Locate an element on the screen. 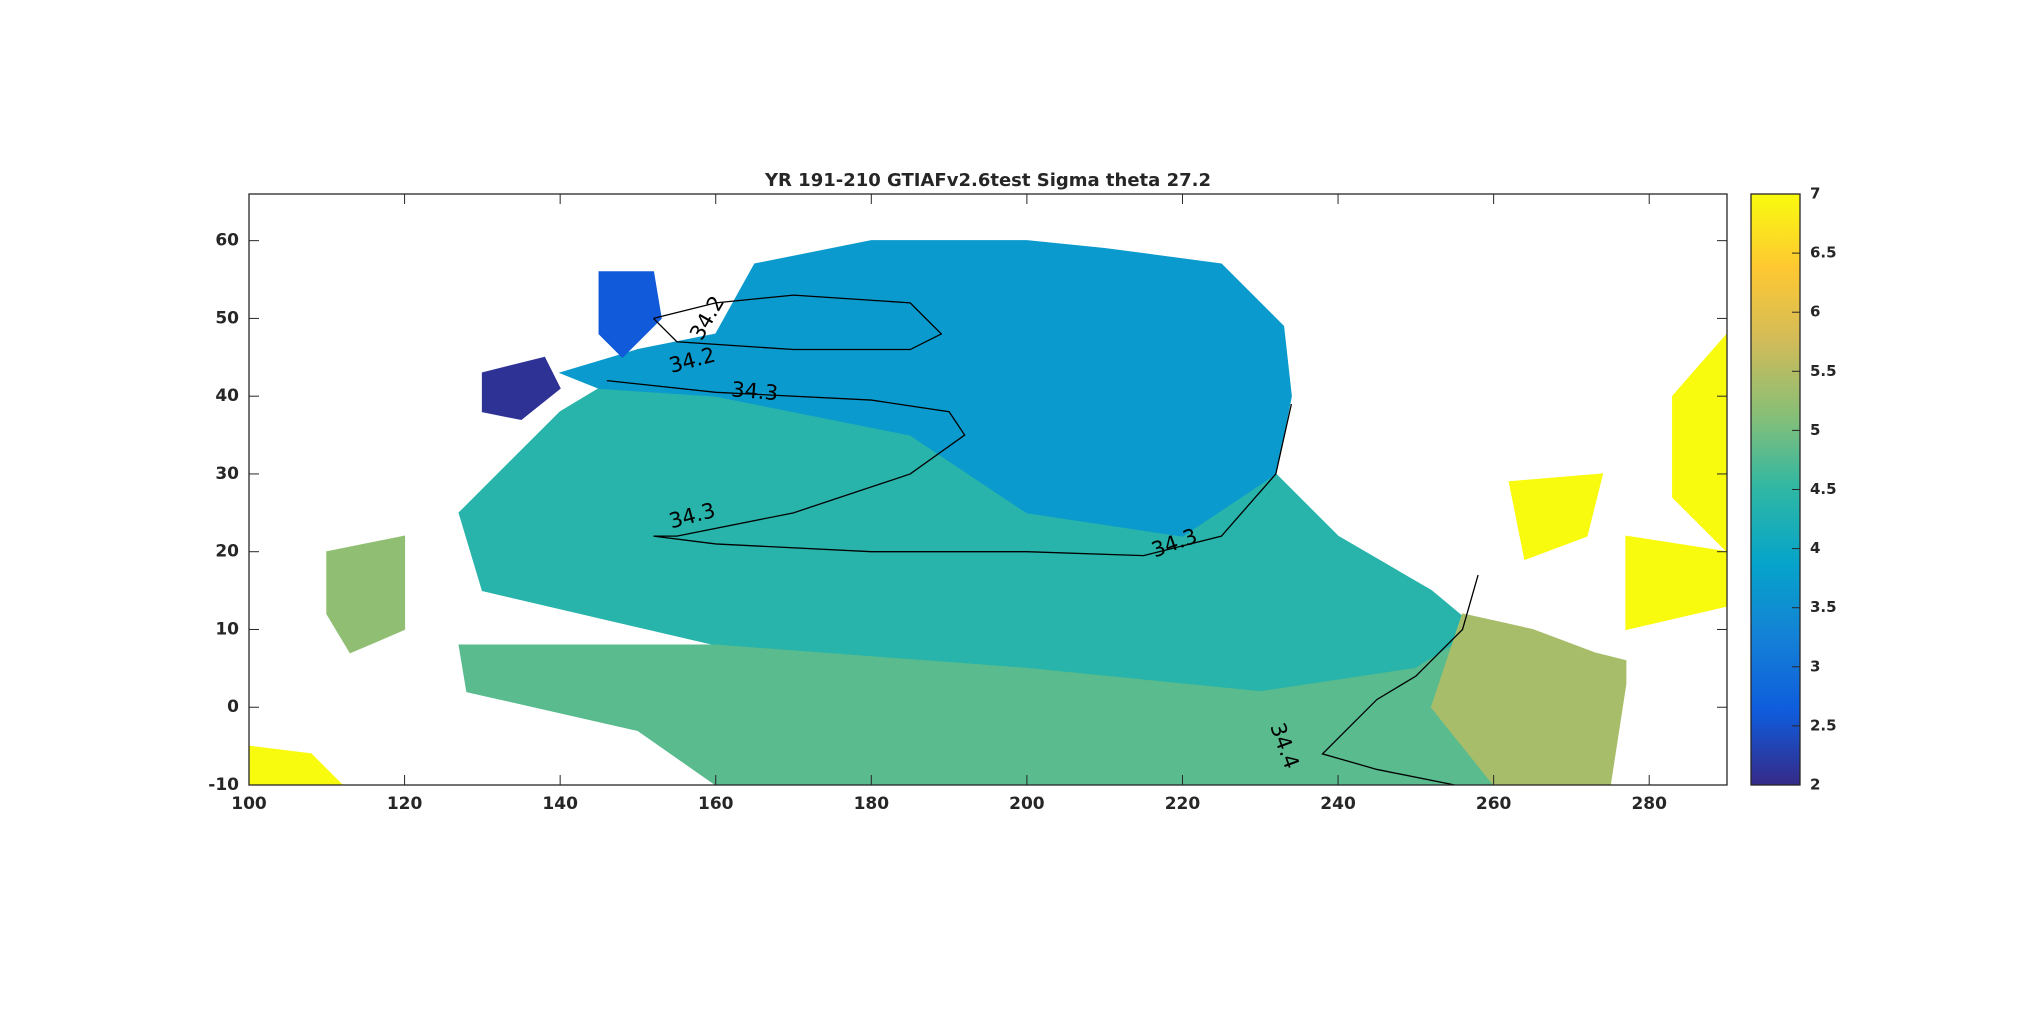 This screenshot has height=1016, width=2031. y-tick-label: 60 is located at coordinates (227, 241).